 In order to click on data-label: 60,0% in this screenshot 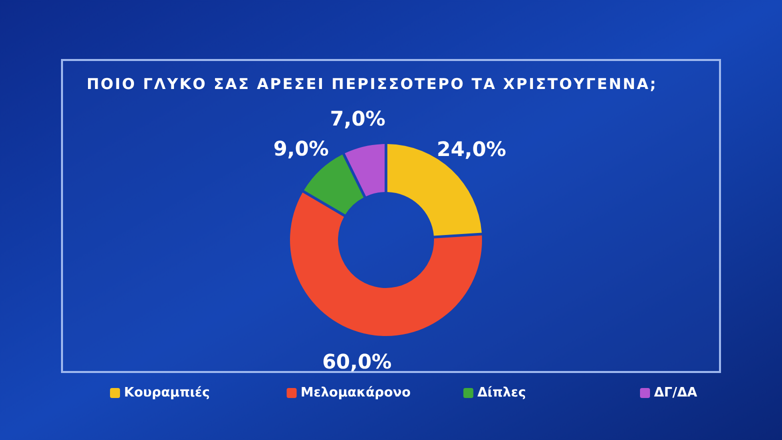, I will do `click(357, 361)`.